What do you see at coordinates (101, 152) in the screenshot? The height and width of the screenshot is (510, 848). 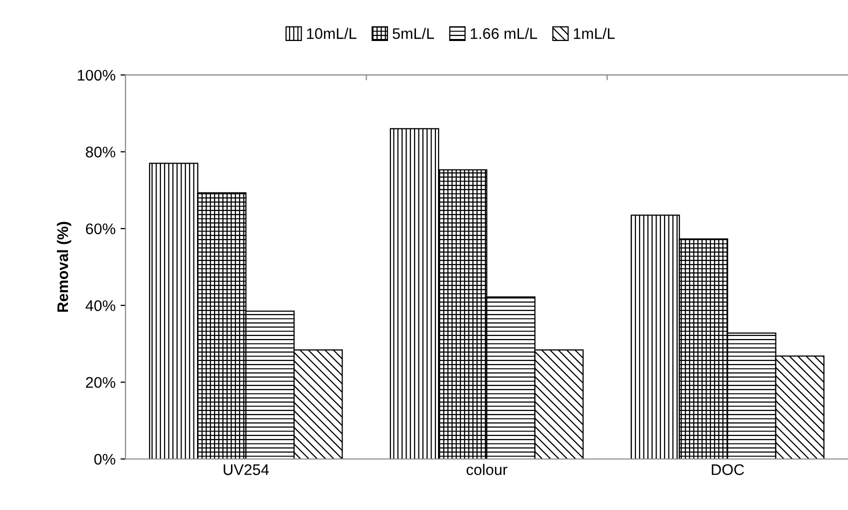 I see `y-tick-label: 80%` at bounding box center [101, 152].